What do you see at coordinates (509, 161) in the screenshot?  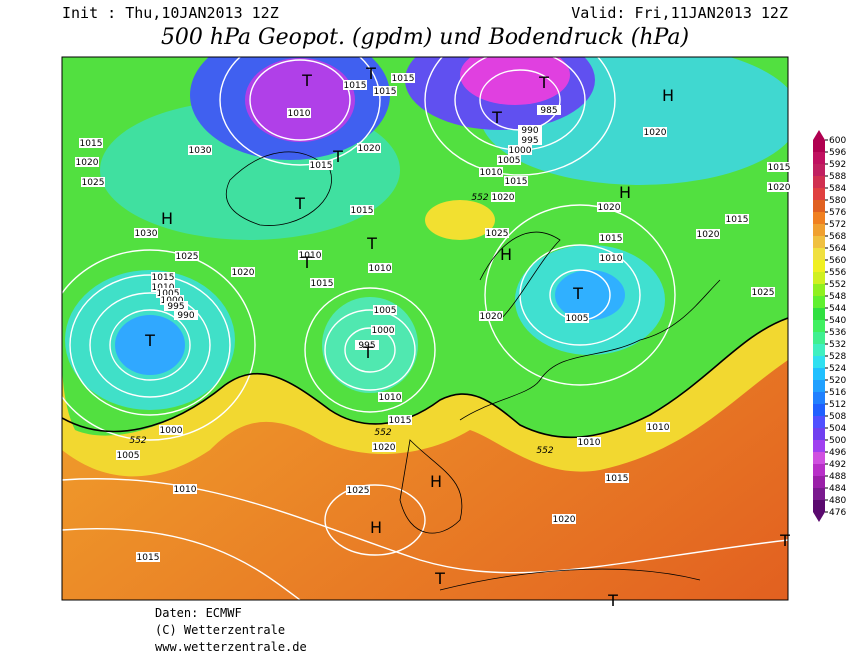 I see `isobar-label: 1005` at bounding box center [509, 161].